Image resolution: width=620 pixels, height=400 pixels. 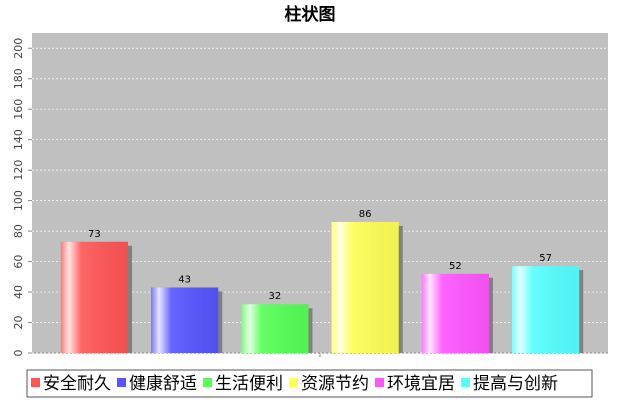 What do you see at coordinates (365, 214) in the screenshot?
I see `value-label: 86` at bounding box center [365, 214].